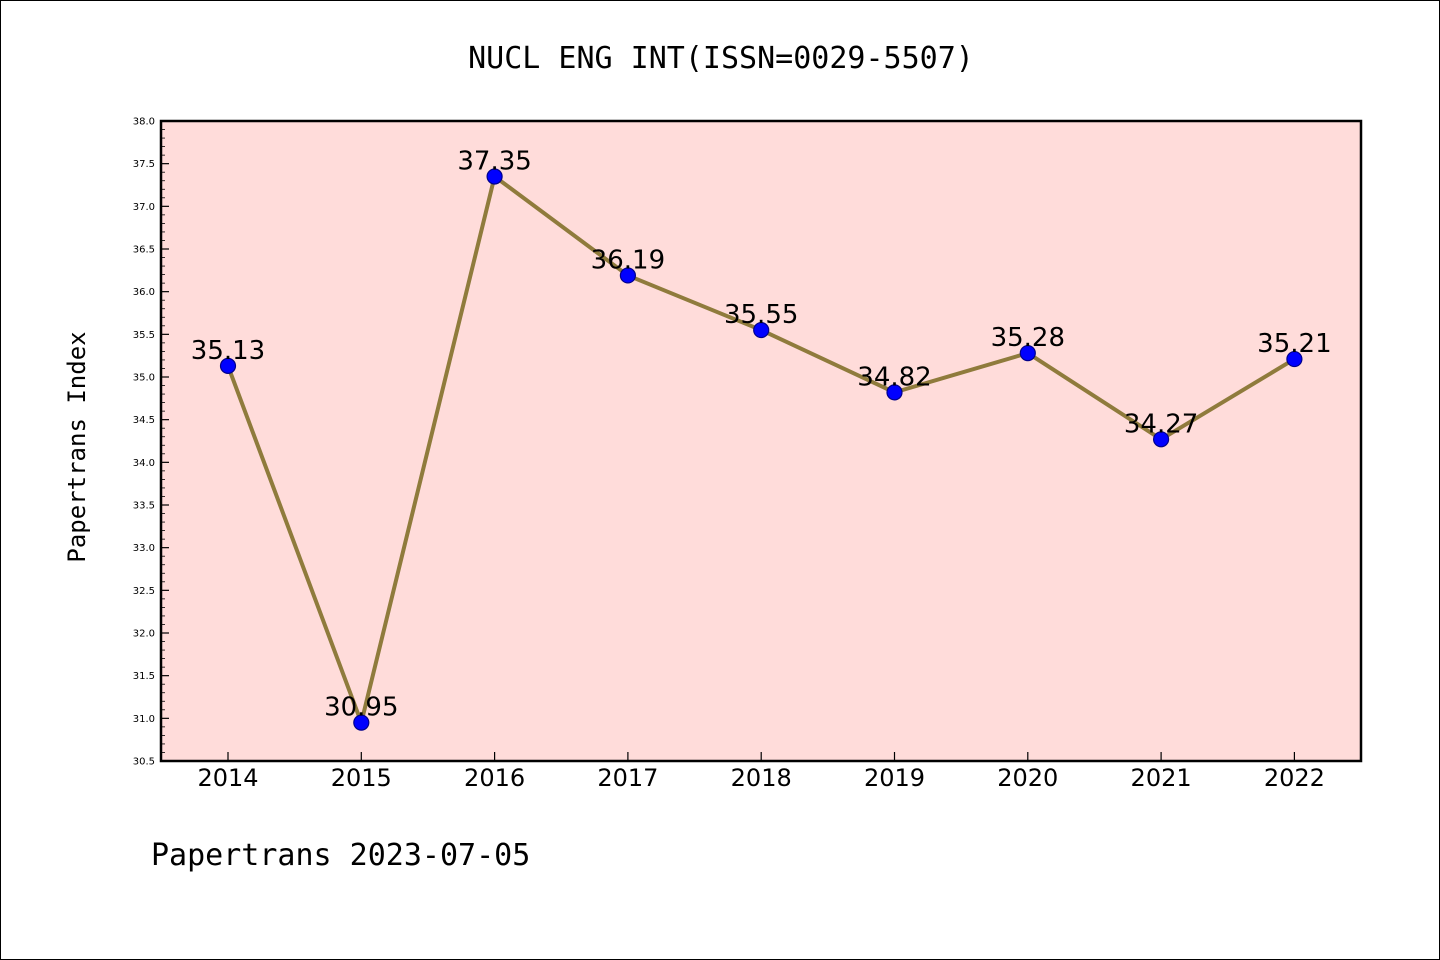 This screenshot has height=960, width=1440. Describe the element at coordinates (144, 292) in the screenshot. I see `y-tick-label: 36.0` at that location.